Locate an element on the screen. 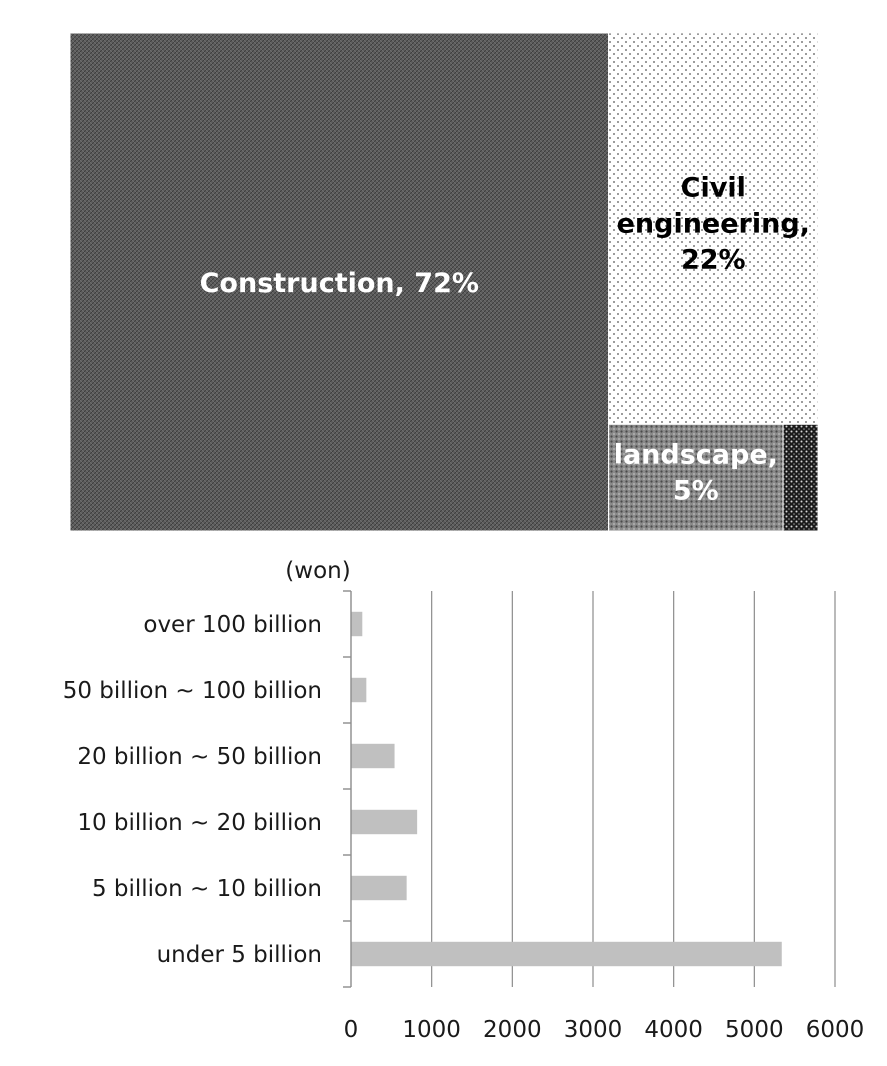 The width and height of the screenshot is (887, 1066). category-label: 5 billion ~ 10 billion is located at coordinates (207, 889).